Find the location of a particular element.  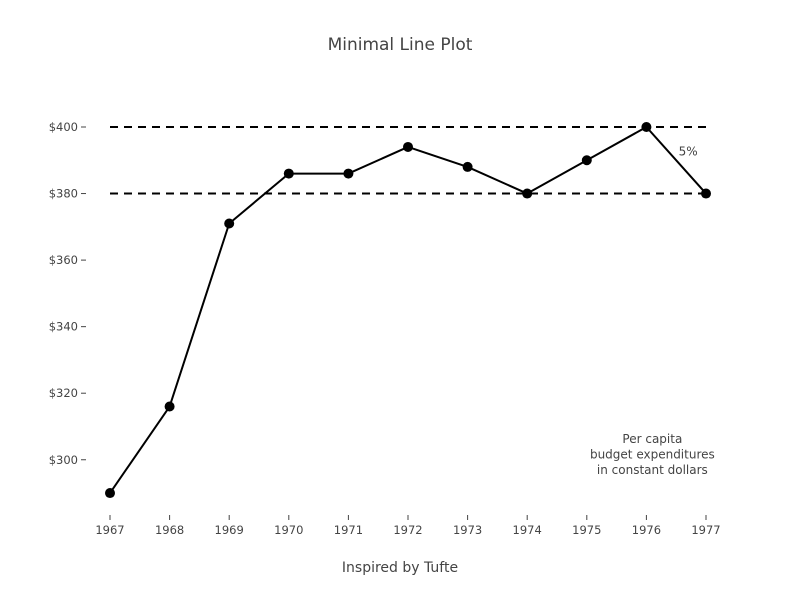

y-tick-label: $400 is located at coordinates (63, 127).